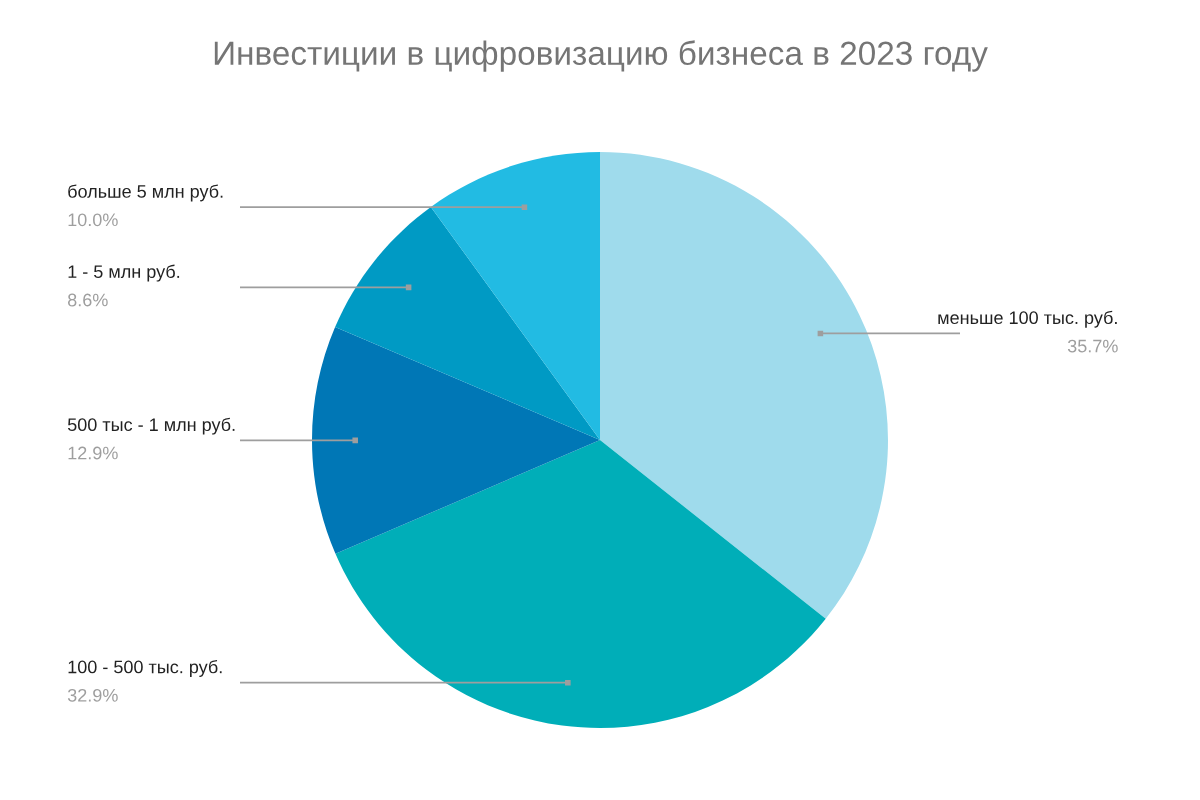  Describe the element at coordinates (1027, 319) in the screenshot. I see `slice-label: меньше 100 тыс. руб.` at that location.